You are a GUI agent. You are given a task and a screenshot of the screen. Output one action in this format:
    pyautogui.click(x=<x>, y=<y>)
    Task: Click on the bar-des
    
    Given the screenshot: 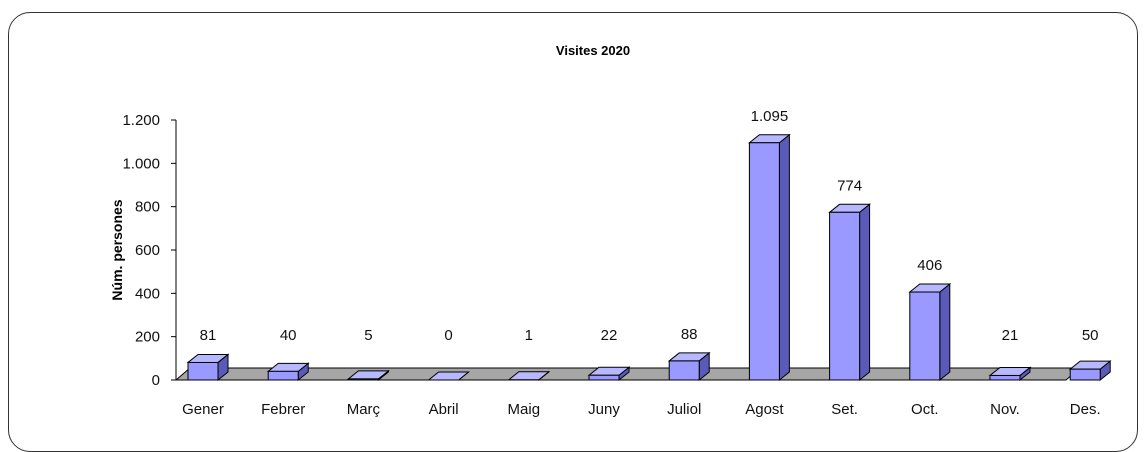 What is the action you would take?
    pyautogui.click(x=1090, y=371)
    